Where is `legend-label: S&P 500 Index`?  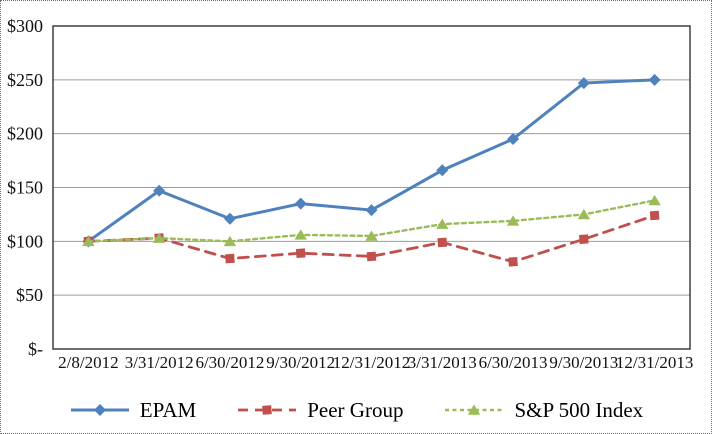
legend-label: S&P 500 Index is located at coordinates (579, 409).